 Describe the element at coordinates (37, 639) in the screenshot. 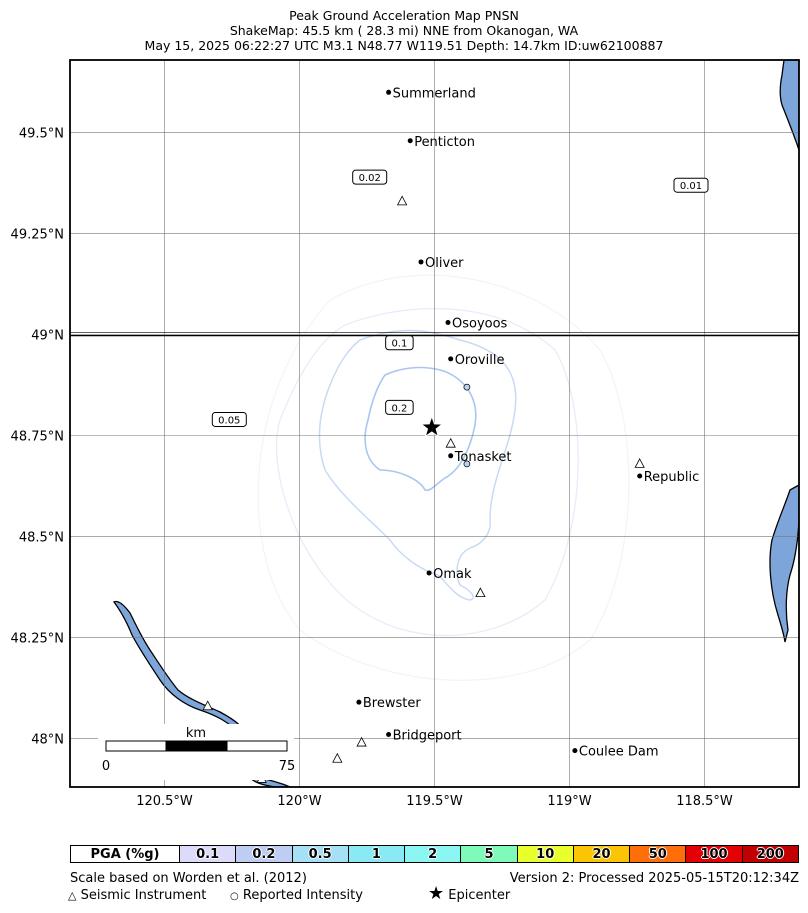

I see `y-tick-label: 48.25°N` at that location.